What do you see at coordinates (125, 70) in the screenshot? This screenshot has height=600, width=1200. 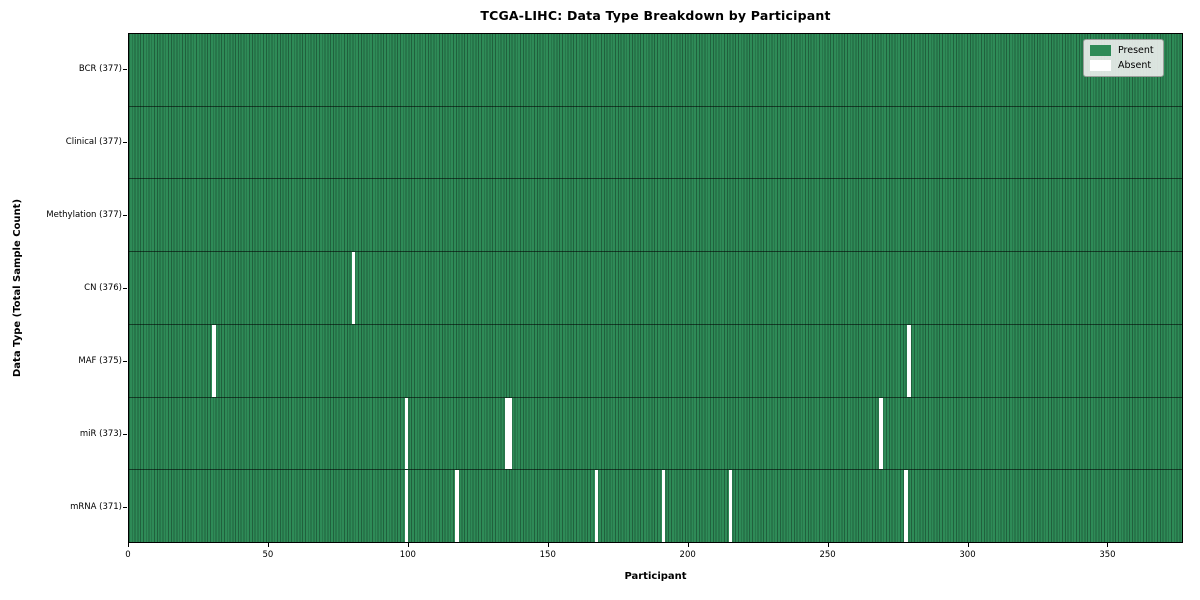 I see `ytick-mark-BCR` at bounding box center [125, 70].